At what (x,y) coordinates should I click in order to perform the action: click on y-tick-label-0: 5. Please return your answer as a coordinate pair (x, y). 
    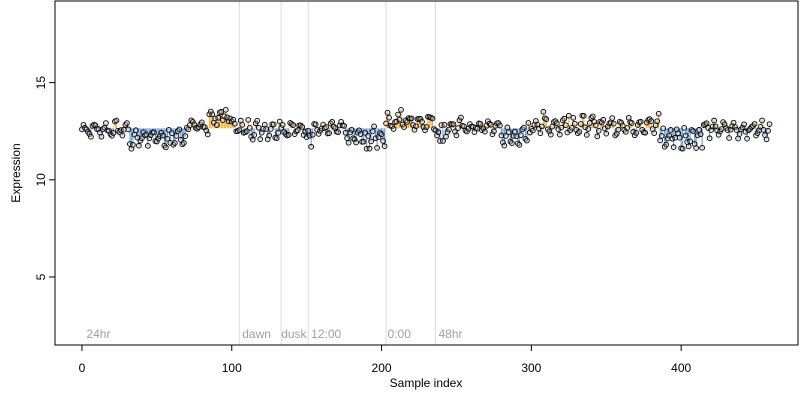
    Looking at the image, I should click on (41, 276).